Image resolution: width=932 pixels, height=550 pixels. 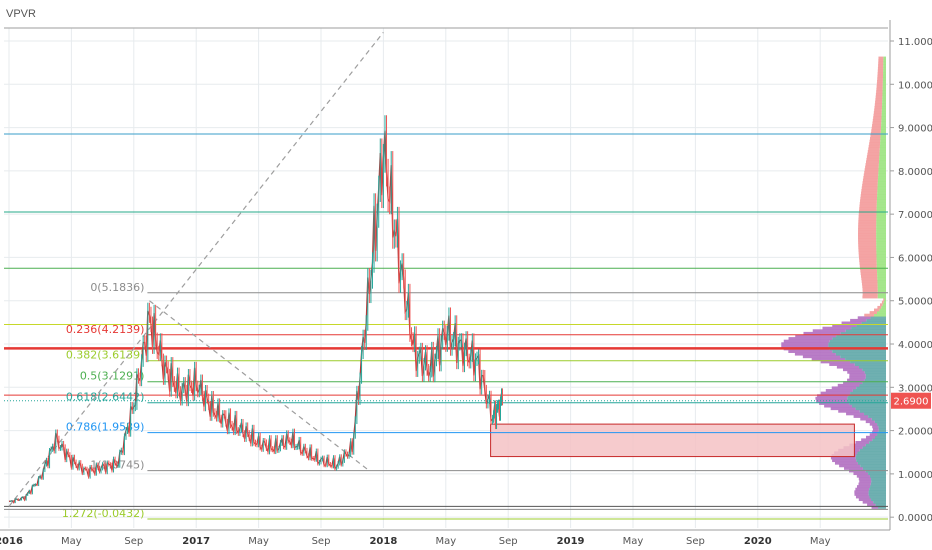 I want to click on fib-level-label: 0.382(3.6139), so click(x=105, y=355).